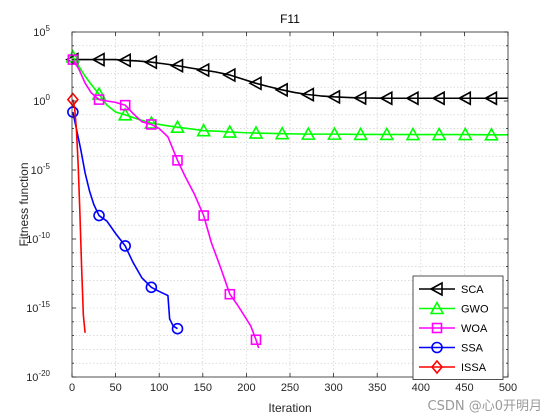  I want to click on watermark: CSDN @心0开明月, so click(484, 406).